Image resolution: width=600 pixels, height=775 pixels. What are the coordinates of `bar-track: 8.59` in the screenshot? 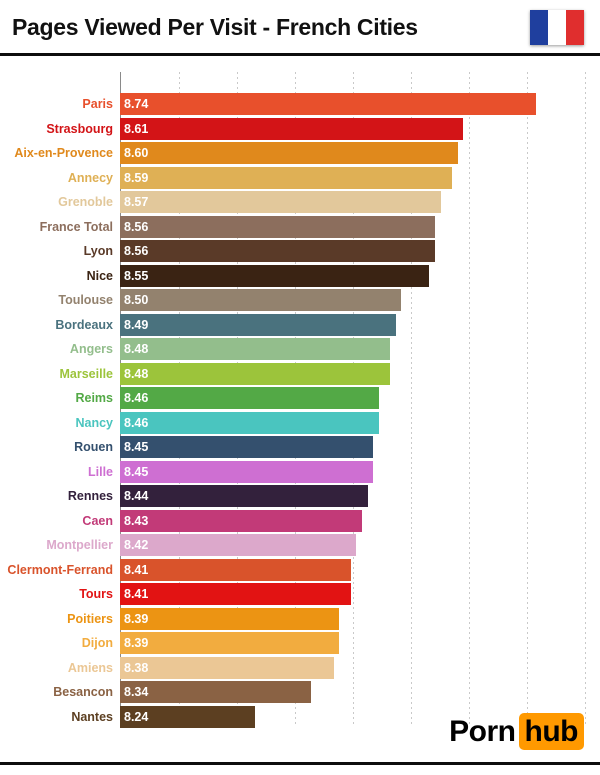 It's located at (345, 177).